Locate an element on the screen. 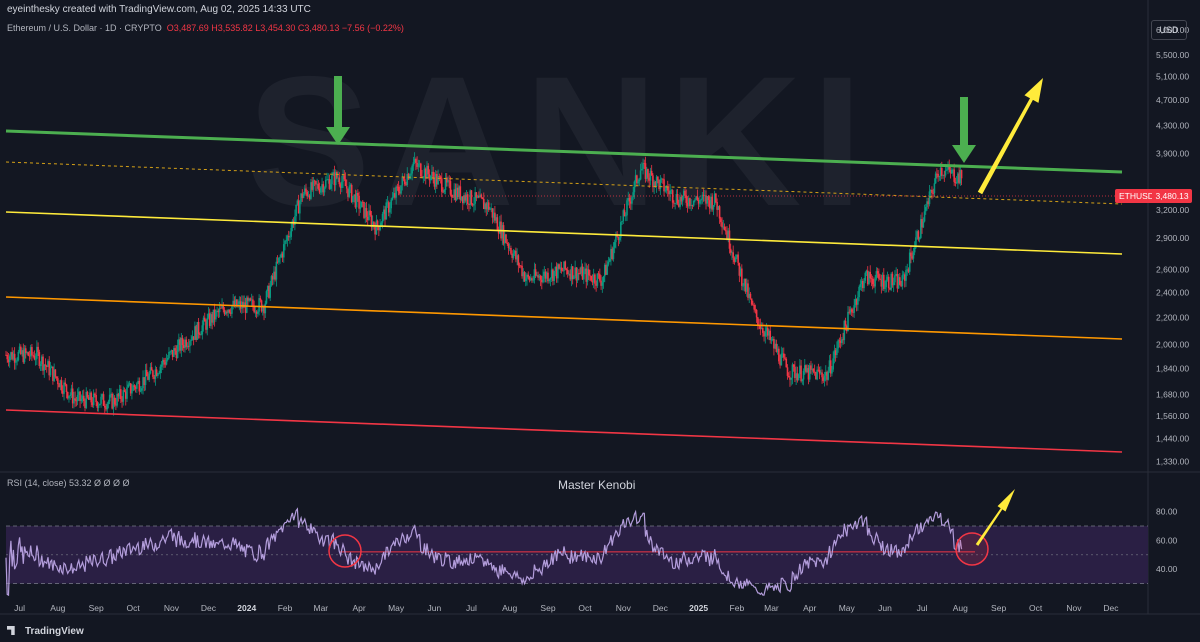  indicator-title: Master Kenobi is located at coordinates (597, 485).